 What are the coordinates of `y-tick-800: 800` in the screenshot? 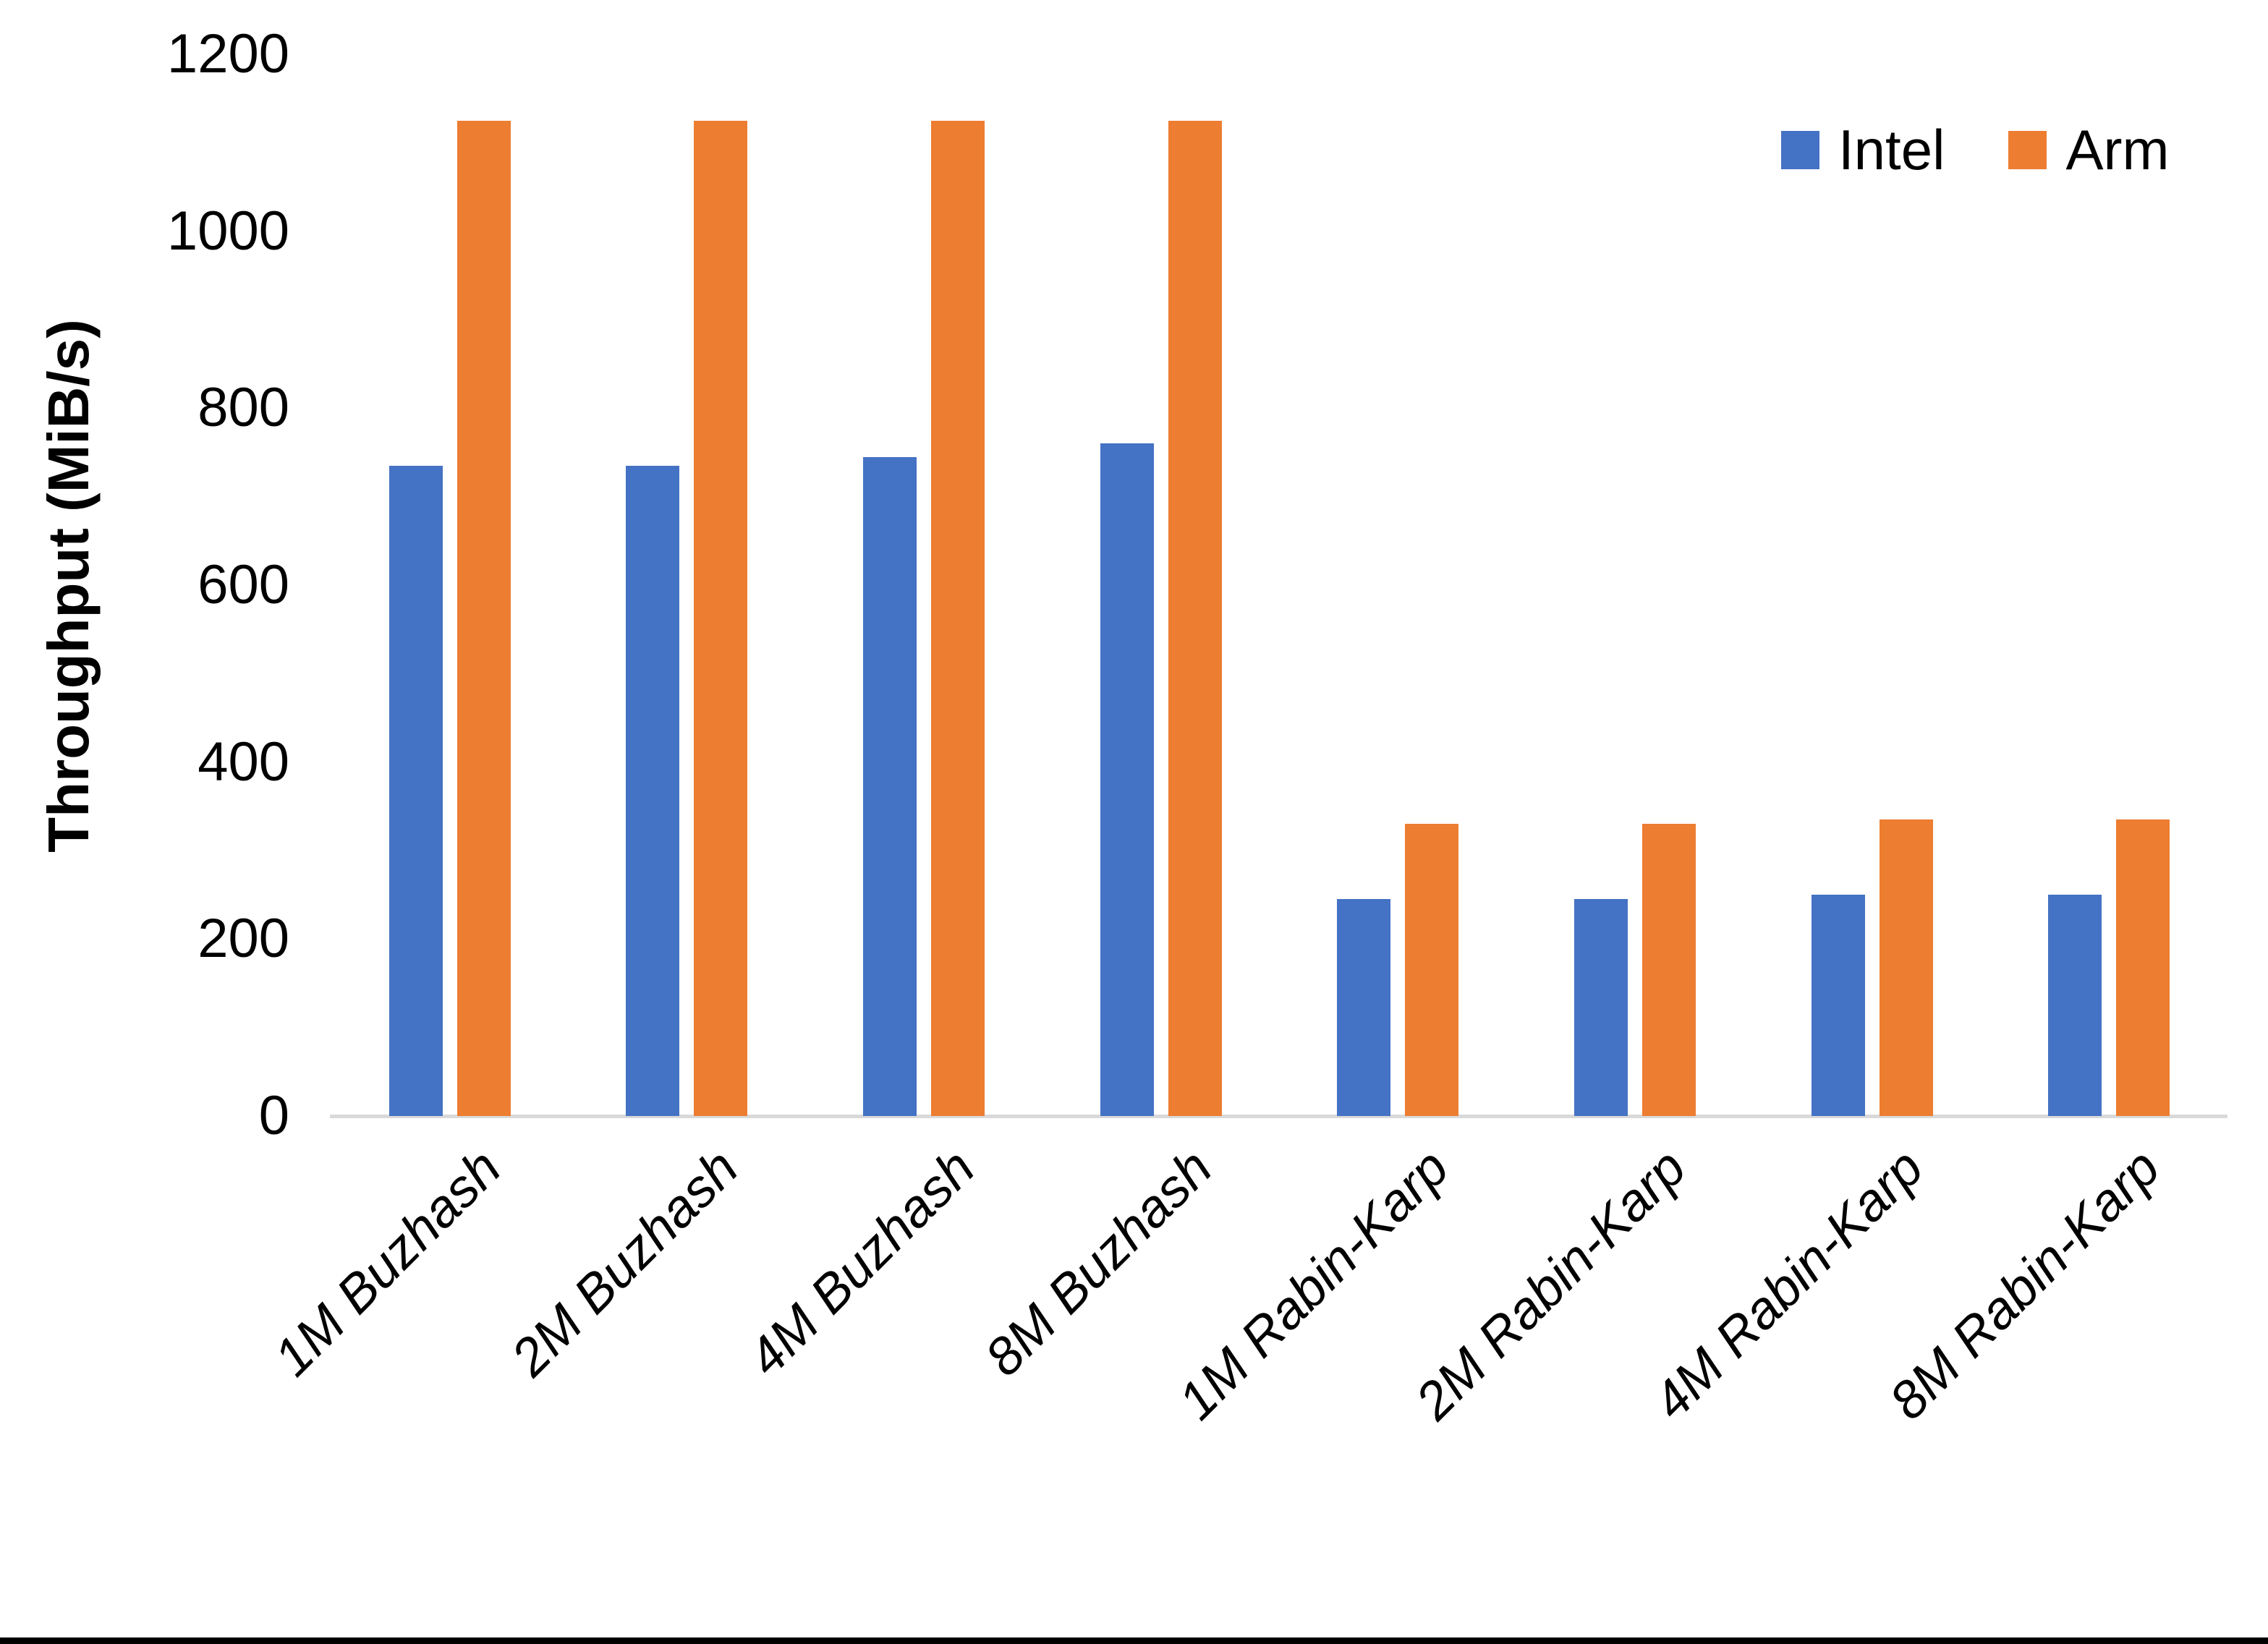 It's located at (243, 408).